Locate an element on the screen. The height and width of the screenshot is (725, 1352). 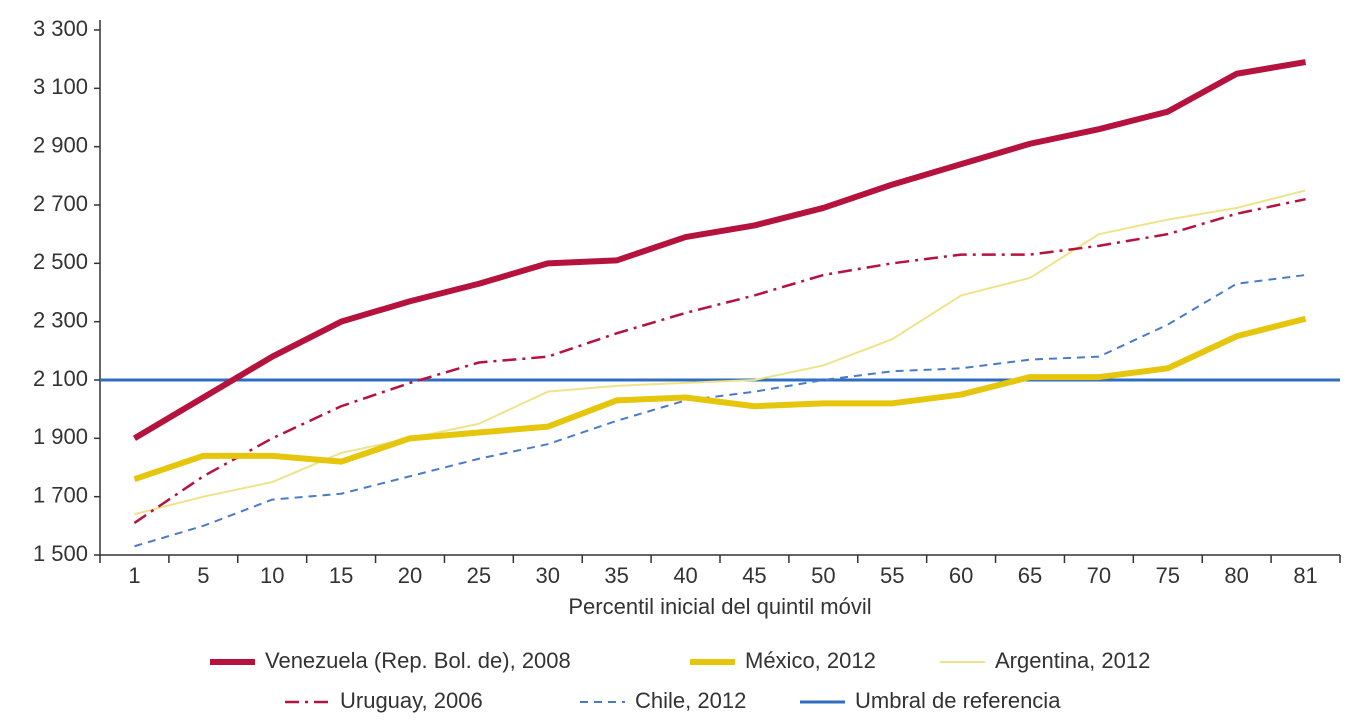
y-tick-label: 2 500 is located at coordinates (60, 261).